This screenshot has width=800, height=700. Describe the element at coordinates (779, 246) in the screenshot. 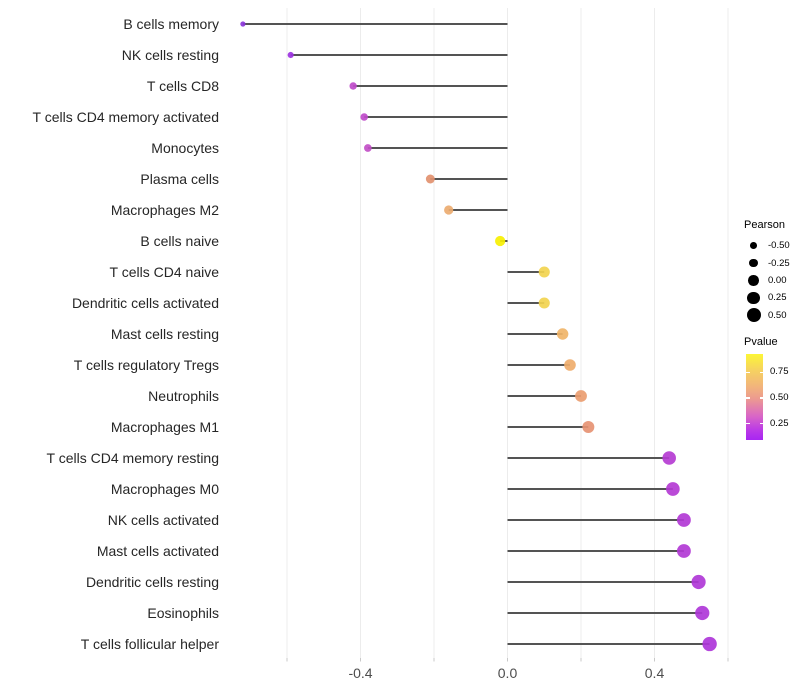

I see `size-legend-label: -0.50` at that location.